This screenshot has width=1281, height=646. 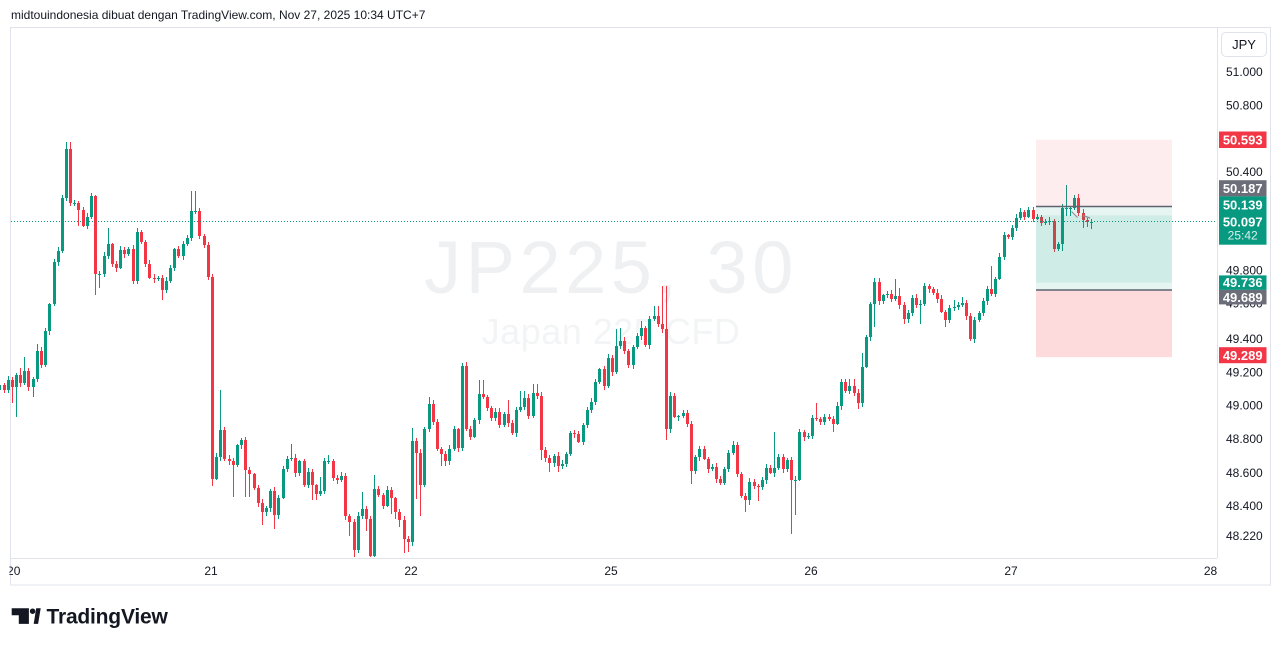 I want to click on svg-text: 49.400, so click(x=1244, y=339).